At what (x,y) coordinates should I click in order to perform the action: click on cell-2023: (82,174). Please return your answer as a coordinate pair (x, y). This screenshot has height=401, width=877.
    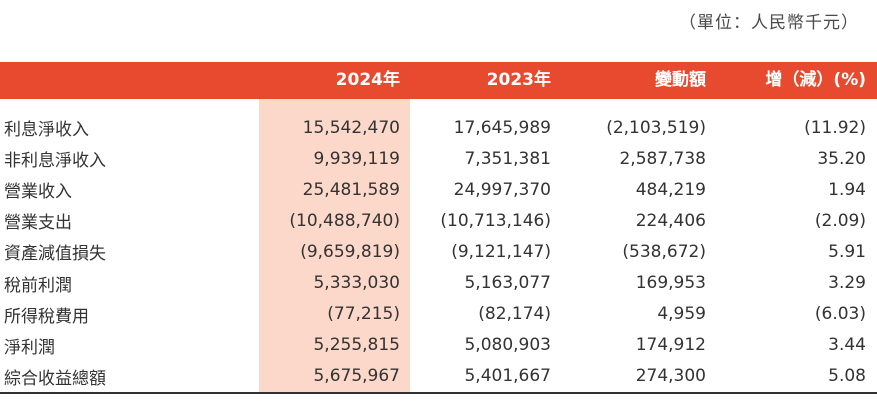
    Looking at the image, I should click on (514, 314).